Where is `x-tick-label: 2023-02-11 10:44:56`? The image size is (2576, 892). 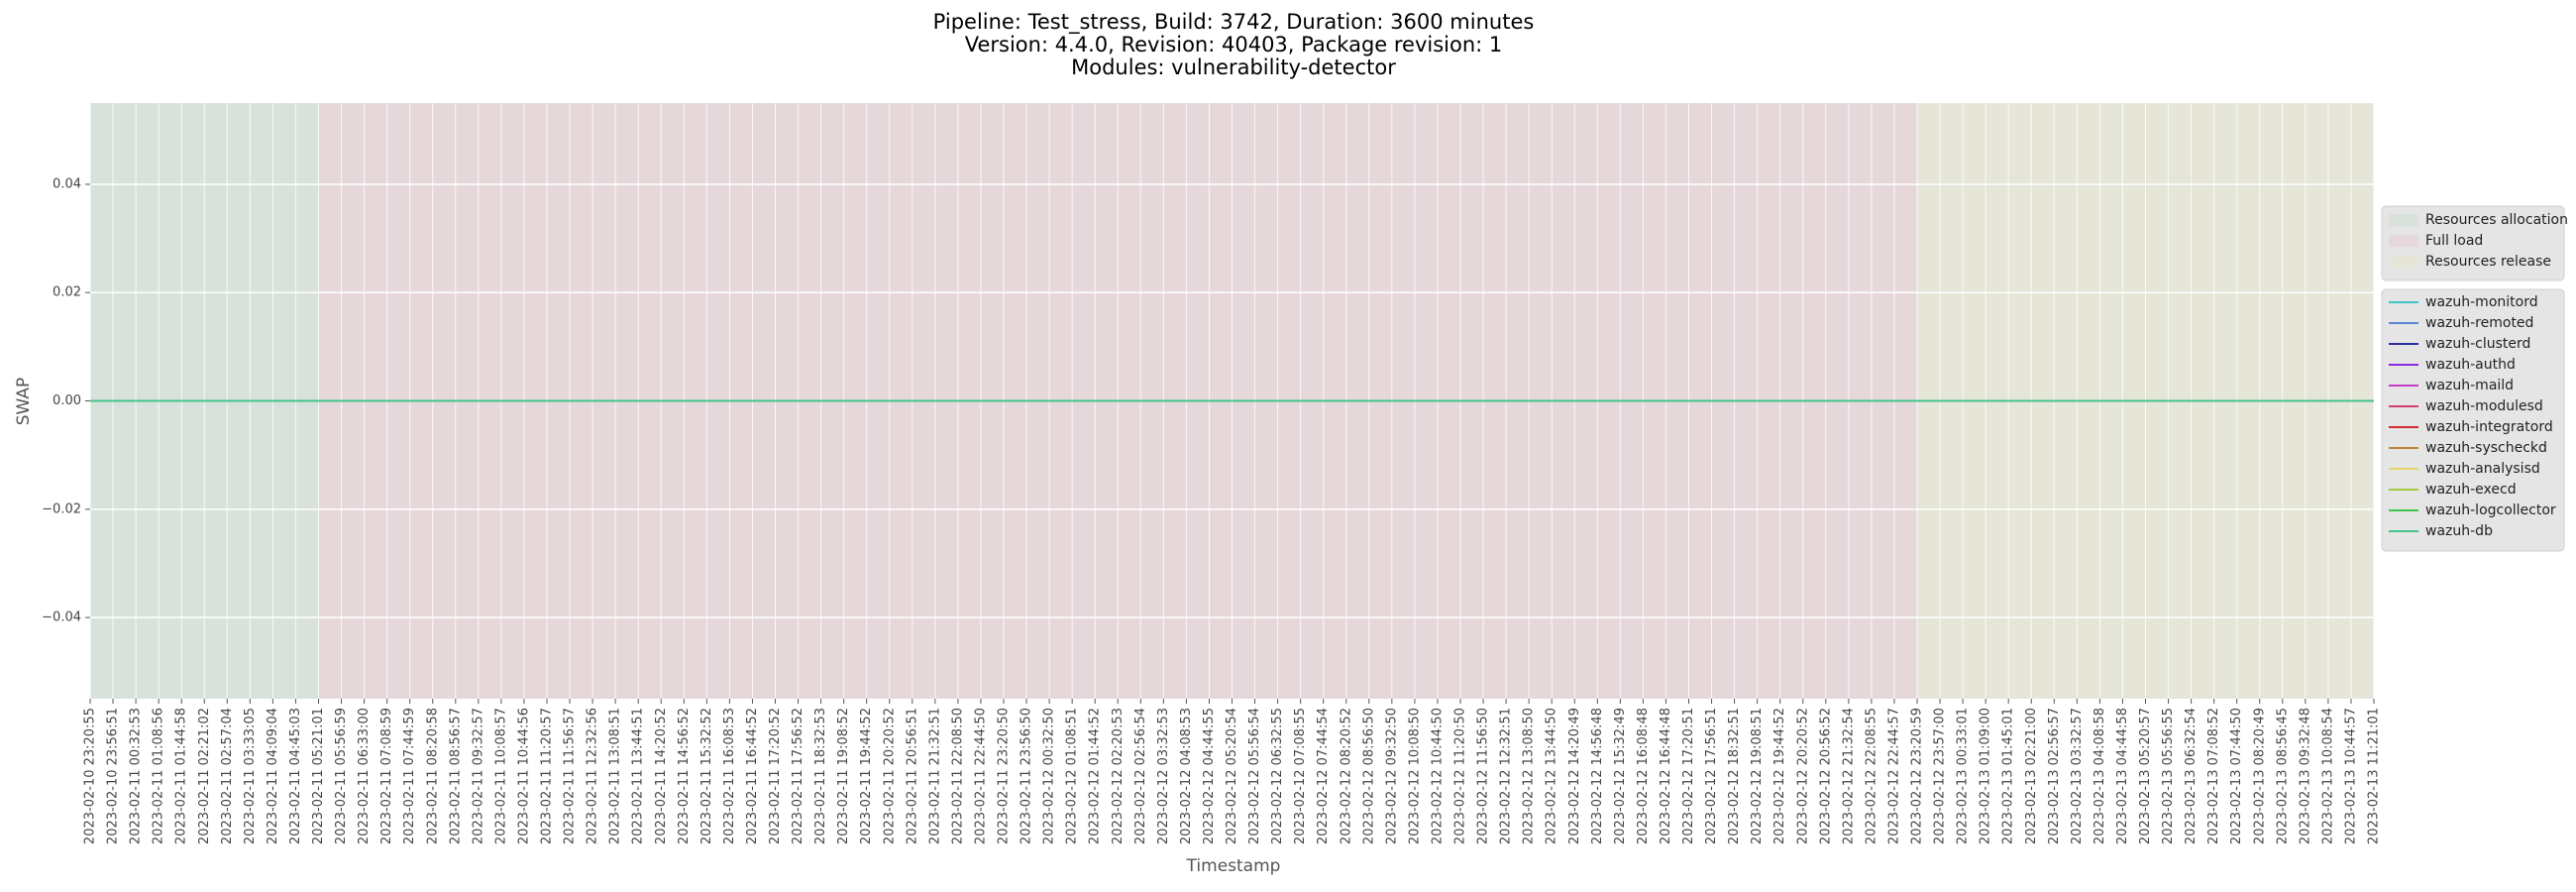 x-tick-label: 2023-02-11 10:44:56 is located at coordinates (523, 776).